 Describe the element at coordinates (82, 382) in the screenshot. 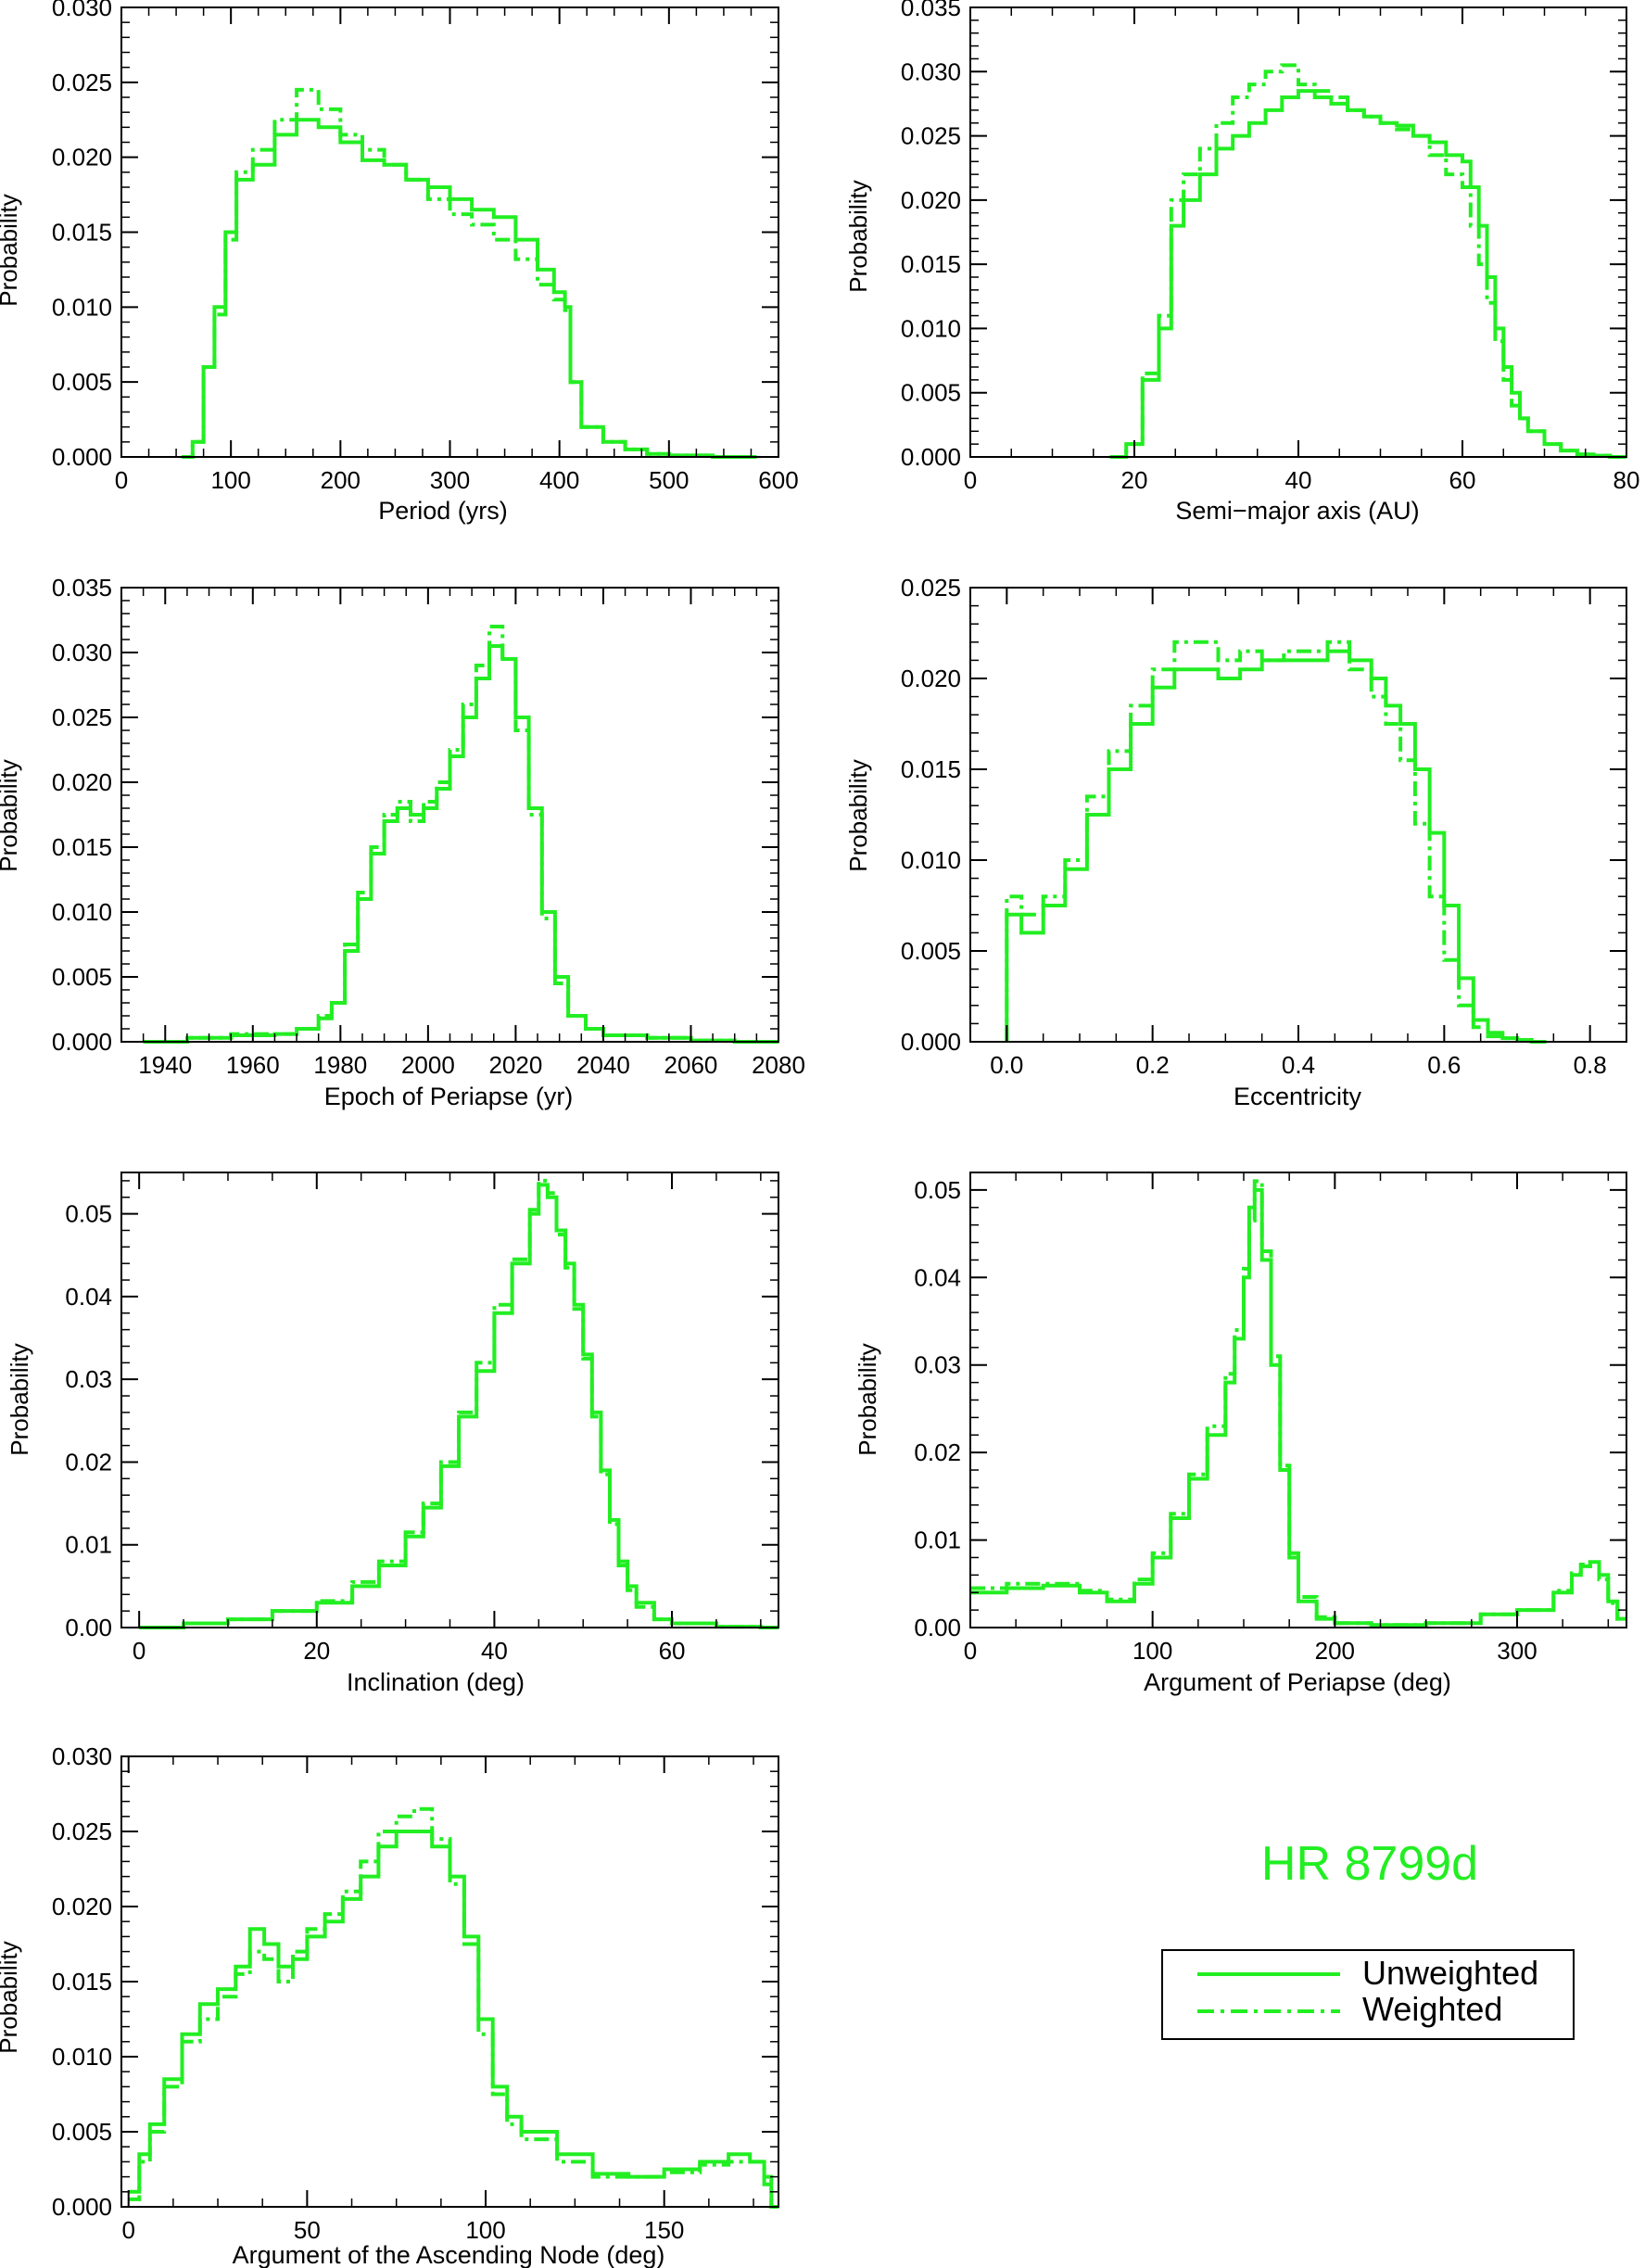

I see `period-ytick-label: 0.005` at that location.